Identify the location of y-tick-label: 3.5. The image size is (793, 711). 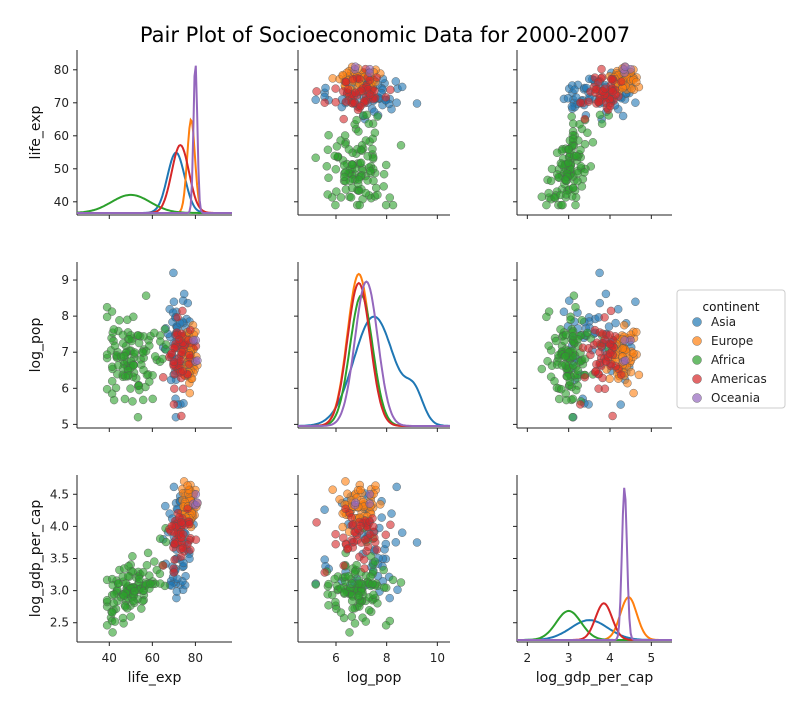
(59, 559).